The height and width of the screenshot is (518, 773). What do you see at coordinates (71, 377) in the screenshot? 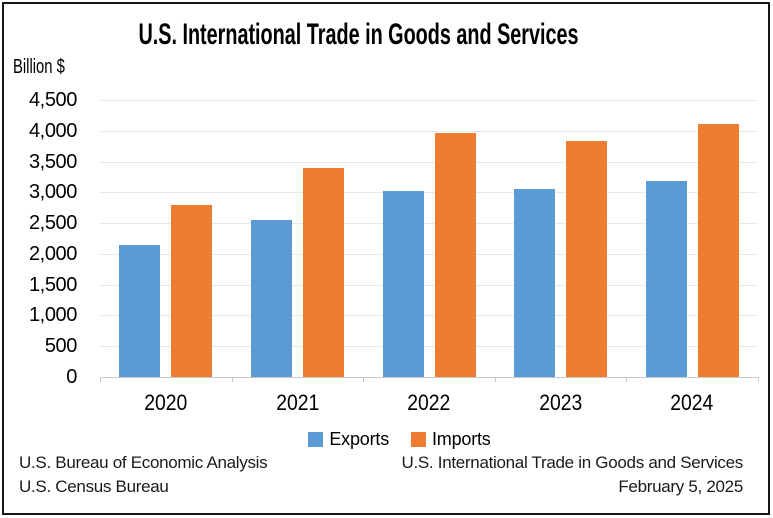
I see `y-axis-tick-label: 0` at bounding box center [71, 377].